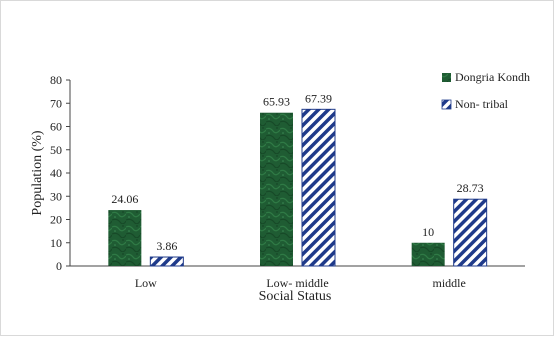 This screenshot has height=337, width=555. Describe the element at coordinates (295, 296) in the screenshot. I see `x-axis-title: Social Status` at that location.